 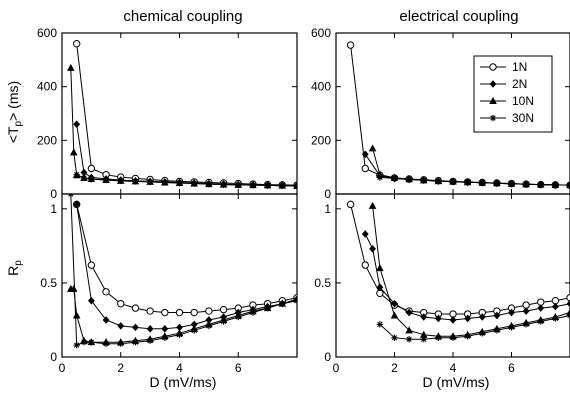 I want to click on y-label-top-subscript: p, so click(x=18, y=123).